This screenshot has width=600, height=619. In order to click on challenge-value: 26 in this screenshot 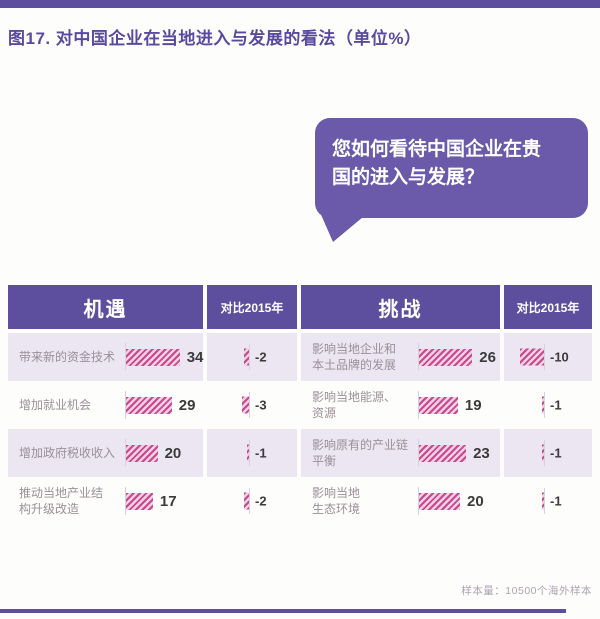, I will do `click(487, 357)`.